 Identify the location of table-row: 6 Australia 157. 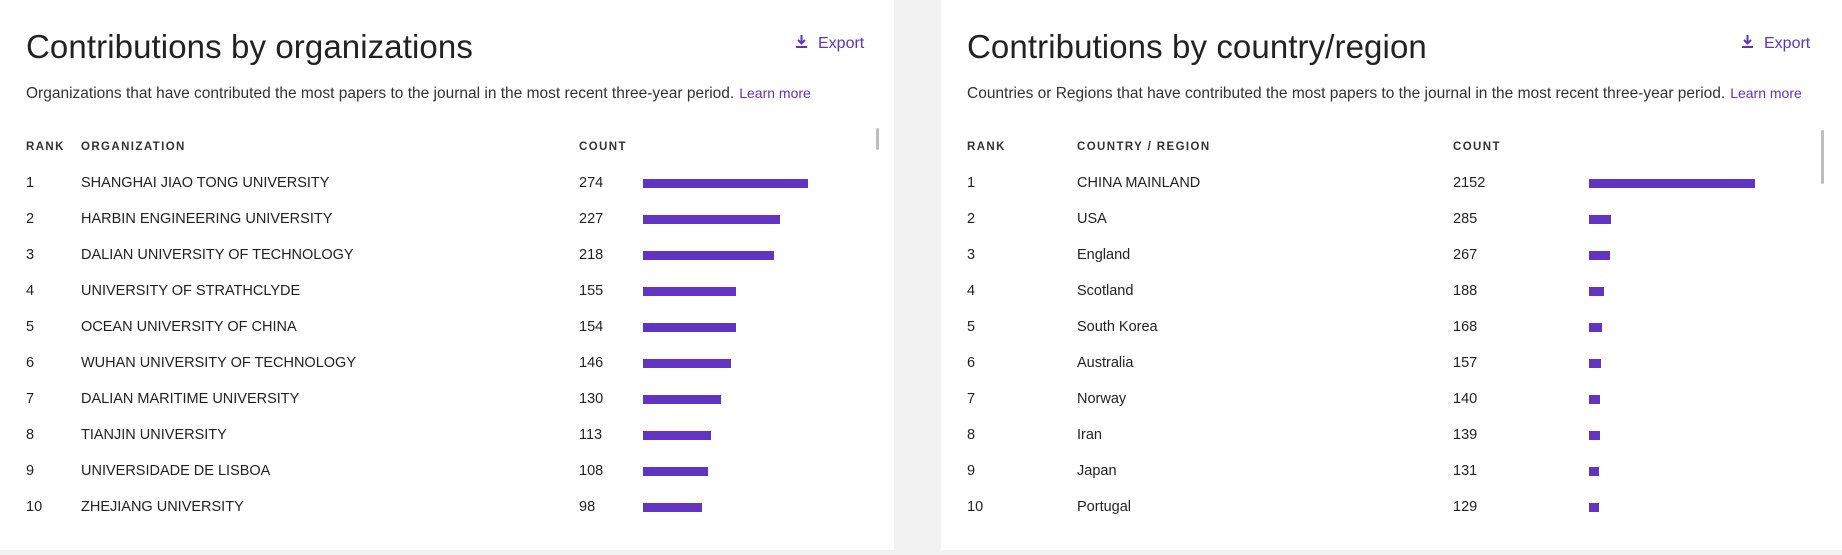
(1391, 363).